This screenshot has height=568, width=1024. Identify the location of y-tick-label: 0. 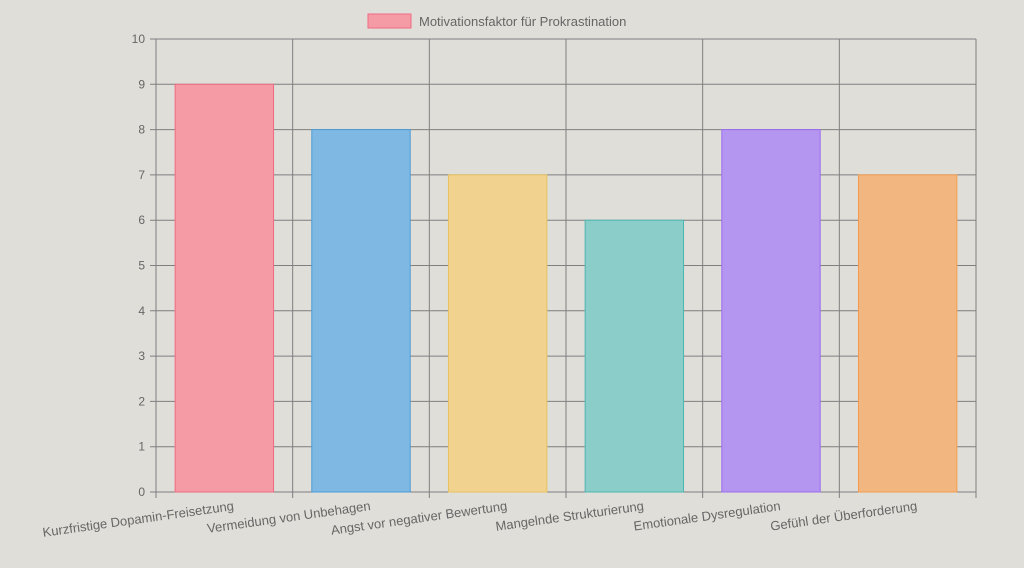
(141, 492).